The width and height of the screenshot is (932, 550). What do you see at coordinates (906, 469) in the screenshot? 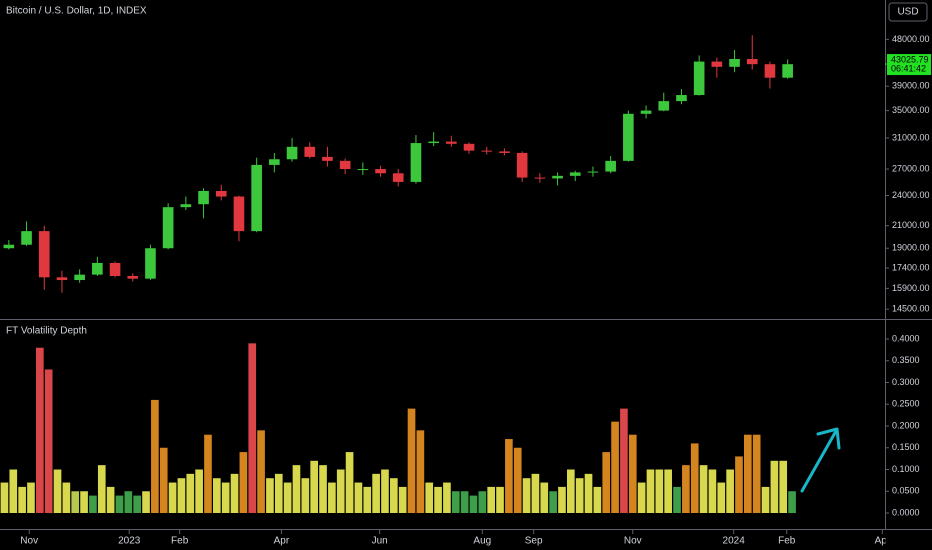
I see `y-tick-label: 0.1000` at bounding box center [906, 469].